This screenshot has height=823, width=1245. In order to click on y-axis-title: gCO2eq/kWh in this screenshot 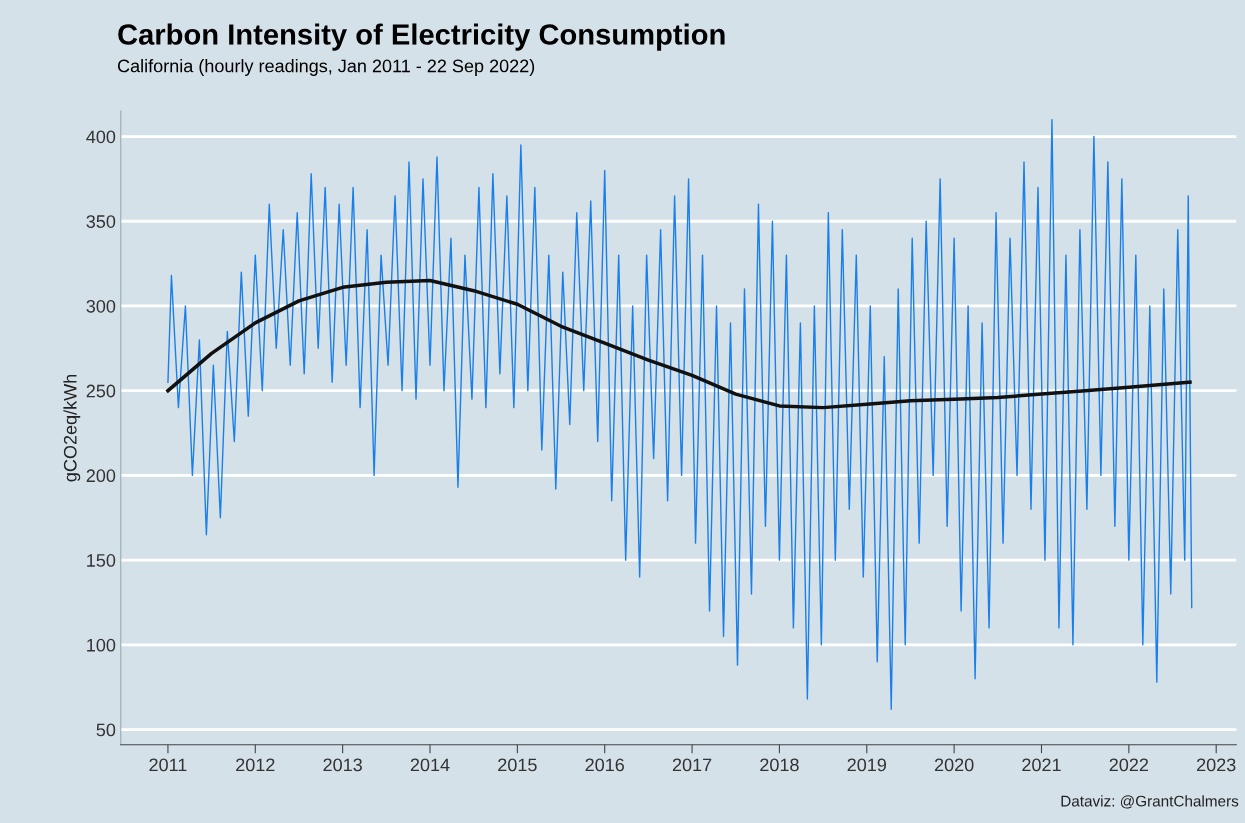, I will do `click(72, 428)`.